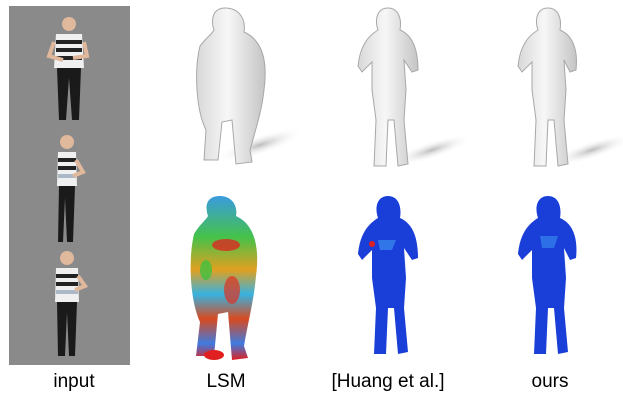 This screenshot has height=398, width=623. I want to click on caption-huang: [Huang et al.], so click(388, 381).